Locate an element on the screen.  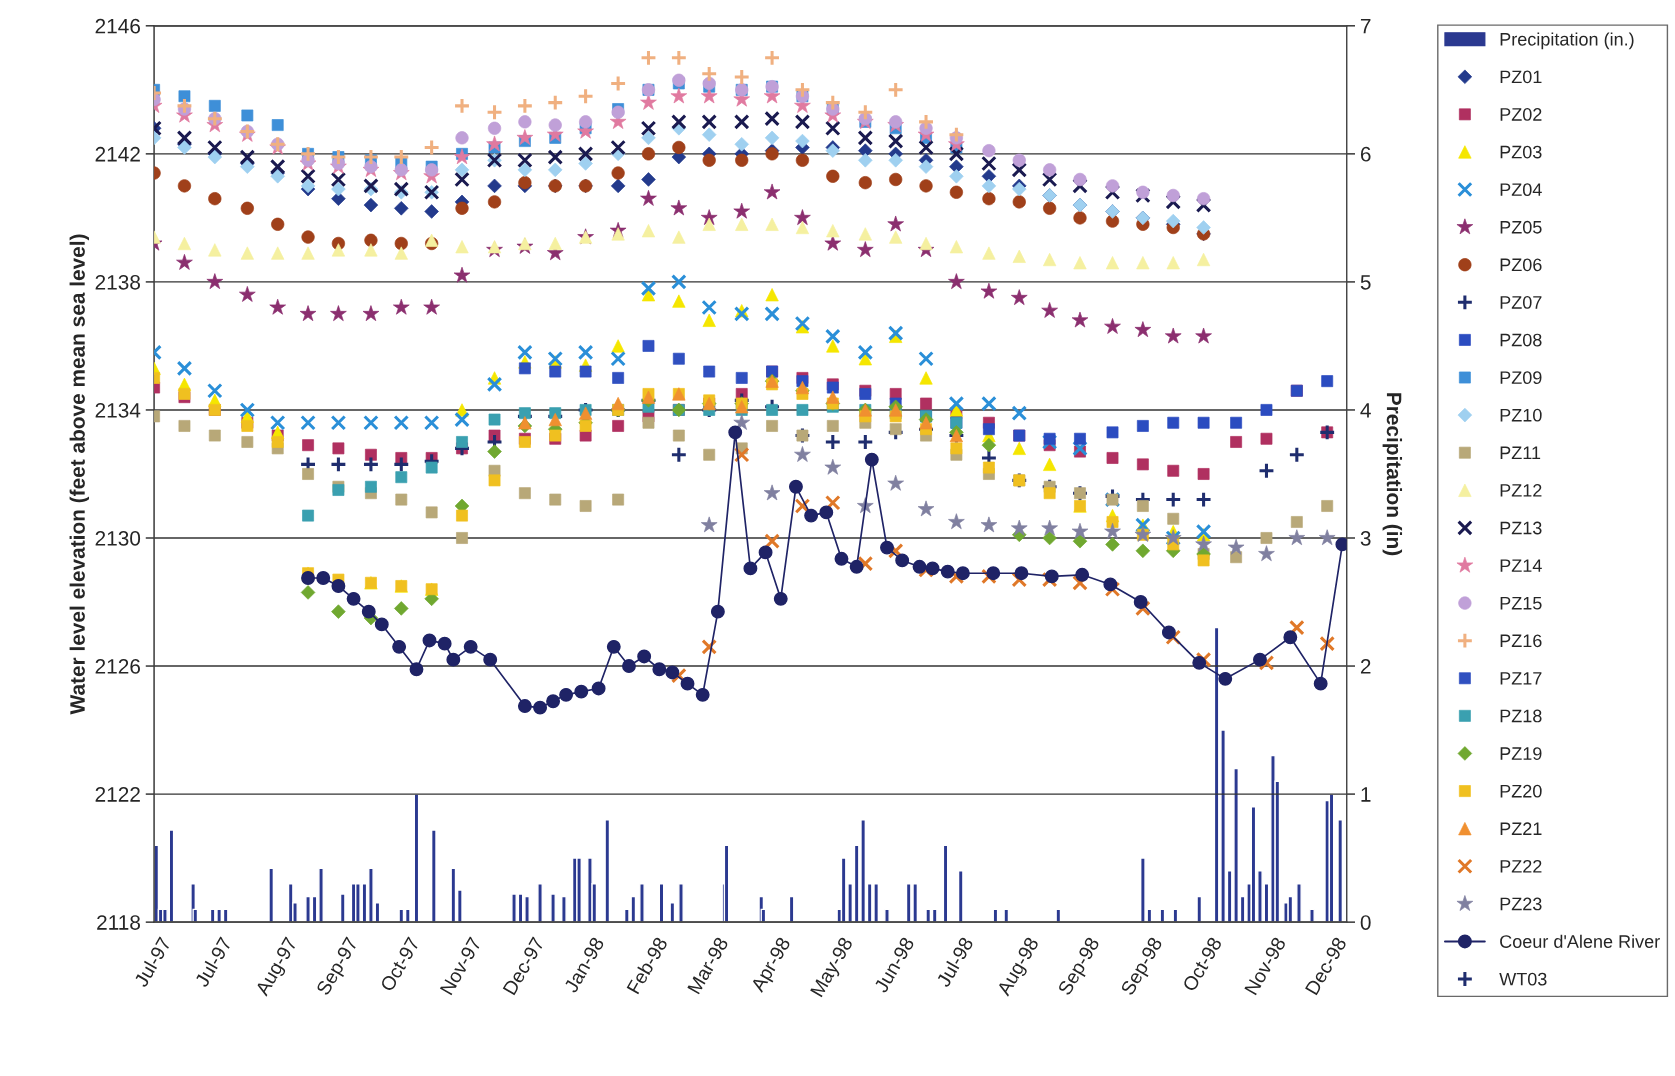
legend-label: PZ07 is located at coordinates (1521, 302).